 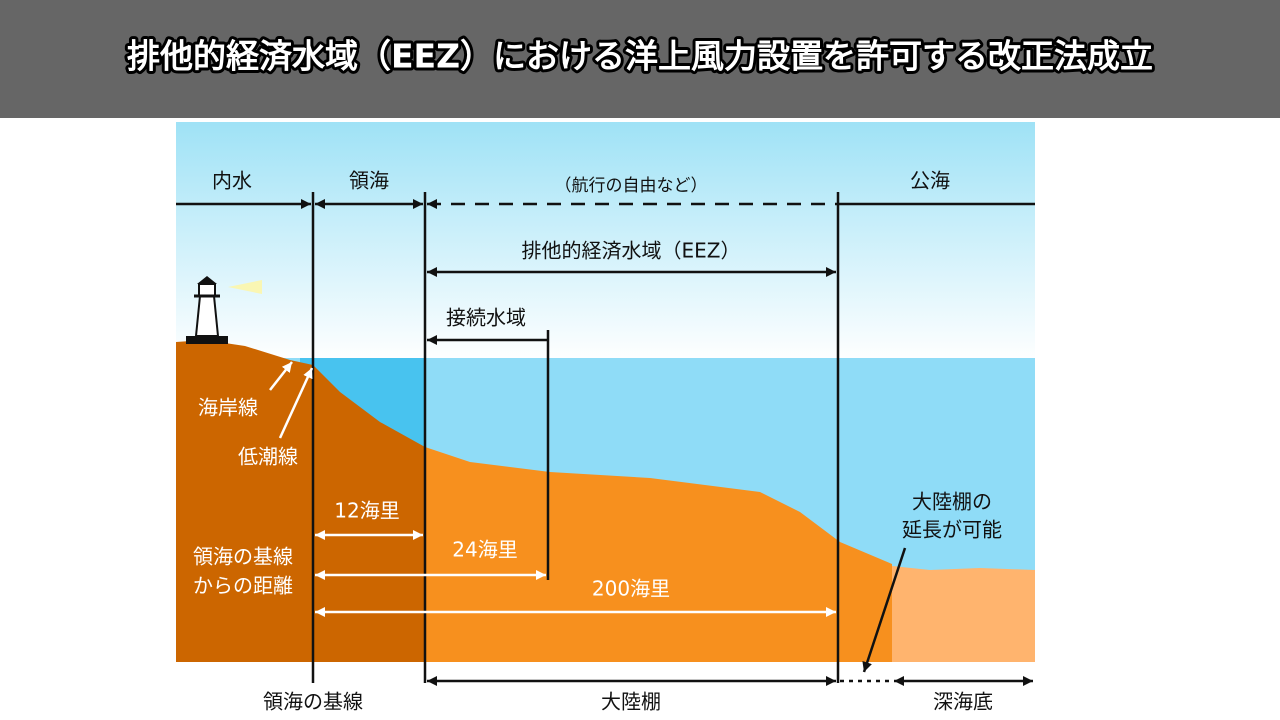 What do you see at coordinates (631, 186) in the screenshot?
I see `label: （航行の自由など）` at bounding box center [631, 186].